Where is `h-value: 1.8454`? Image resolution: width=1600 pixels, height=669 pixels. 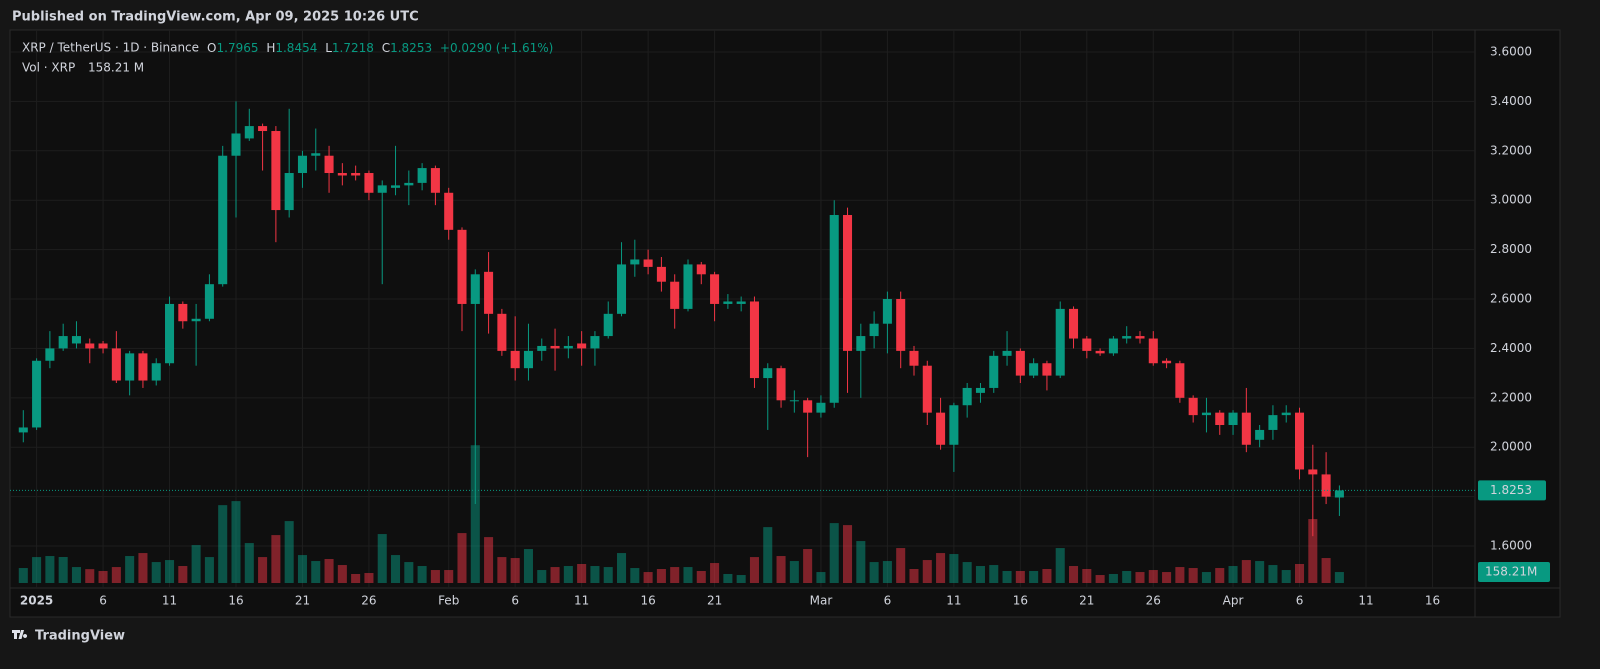
h-value: 1.8454 is located at coordinates (296, 48).